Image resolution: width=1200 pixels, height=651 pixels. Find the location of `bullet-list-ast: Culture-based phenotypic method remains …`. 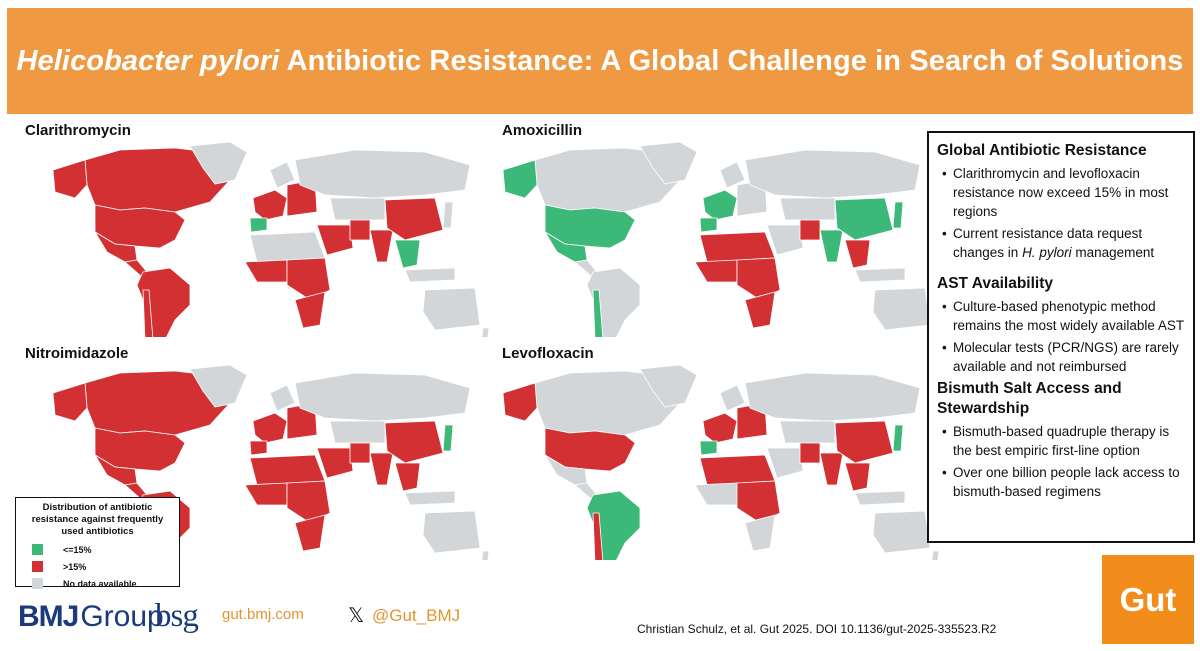

bullet-list-ast: Culture-based phenotypic method remains … is located at coordinates (1061, 336).